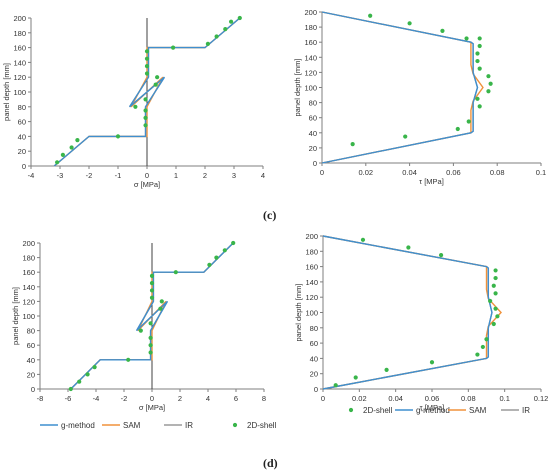 The image size is (550, 475). Describe the element at coordinates (96, 398) in the screenshot. I see `x-tick-label: -4` at that location.